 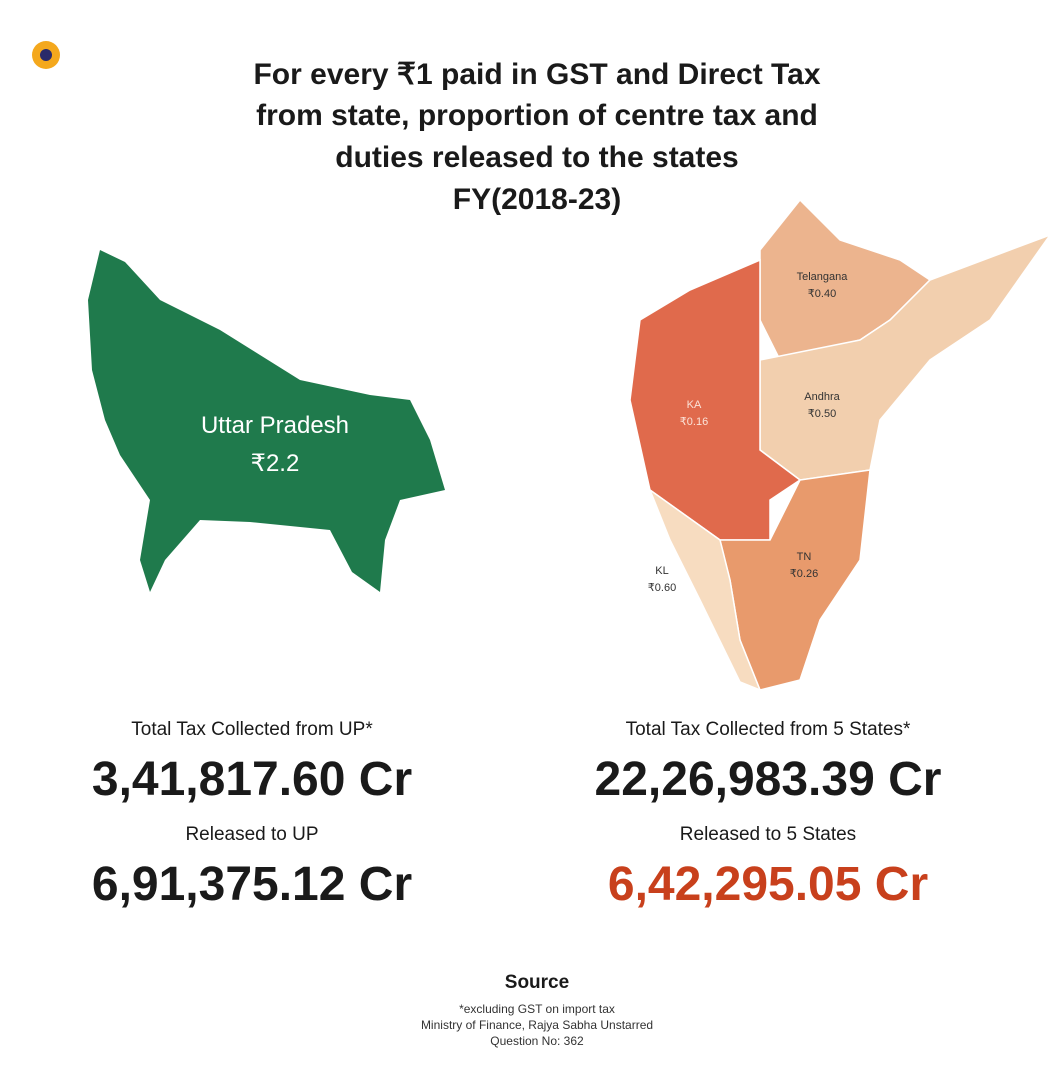 I want to click on logo, so click(x=46, y=55).